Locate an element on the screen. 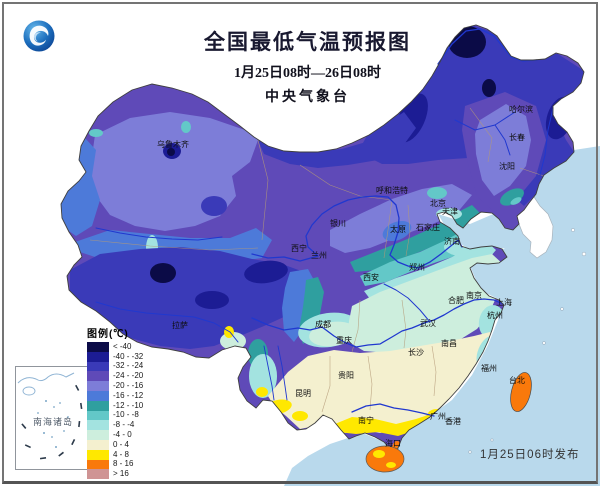 The image size is (600, 486). legend-row: -10 - -8 is located at coordinates (115, 415).